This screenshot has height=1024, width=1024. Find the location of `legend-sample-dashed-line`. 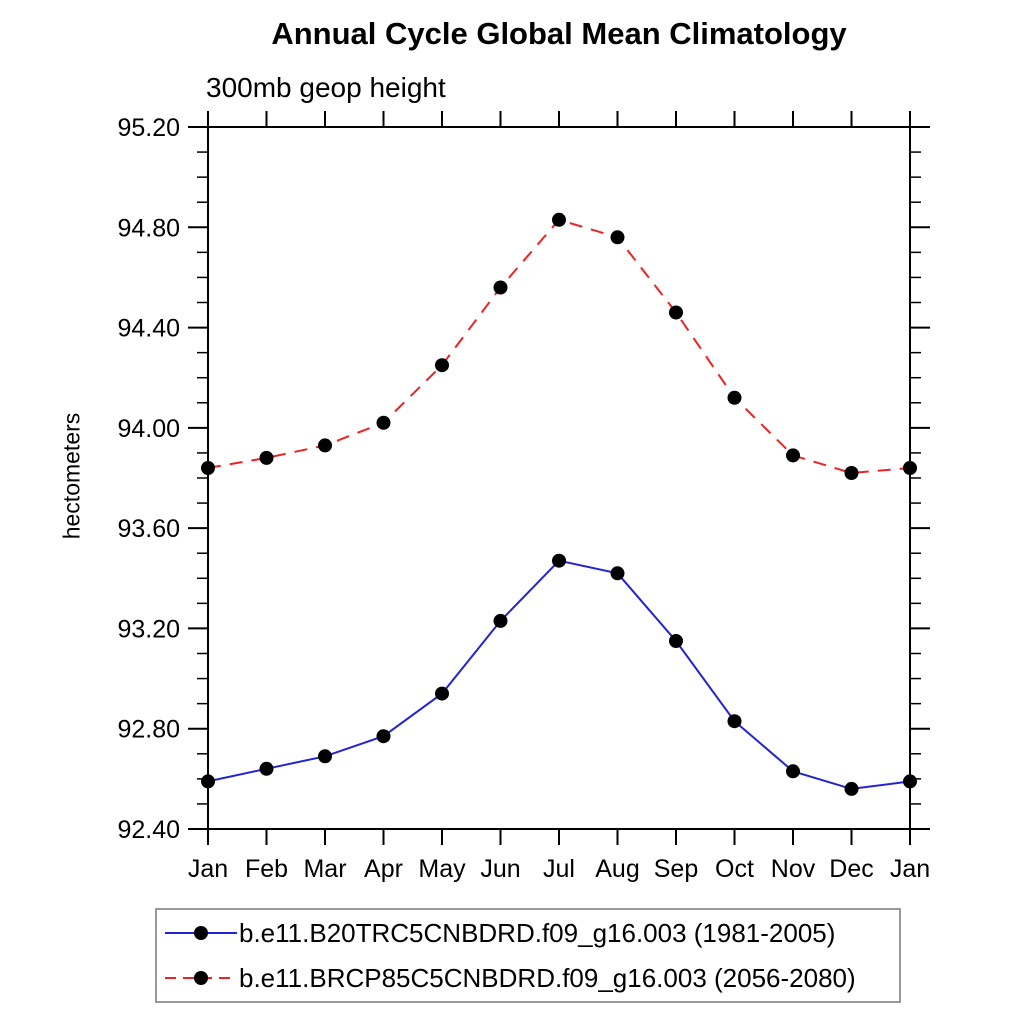

legend-sample-dashed-line is located at coordinates (201, 978).